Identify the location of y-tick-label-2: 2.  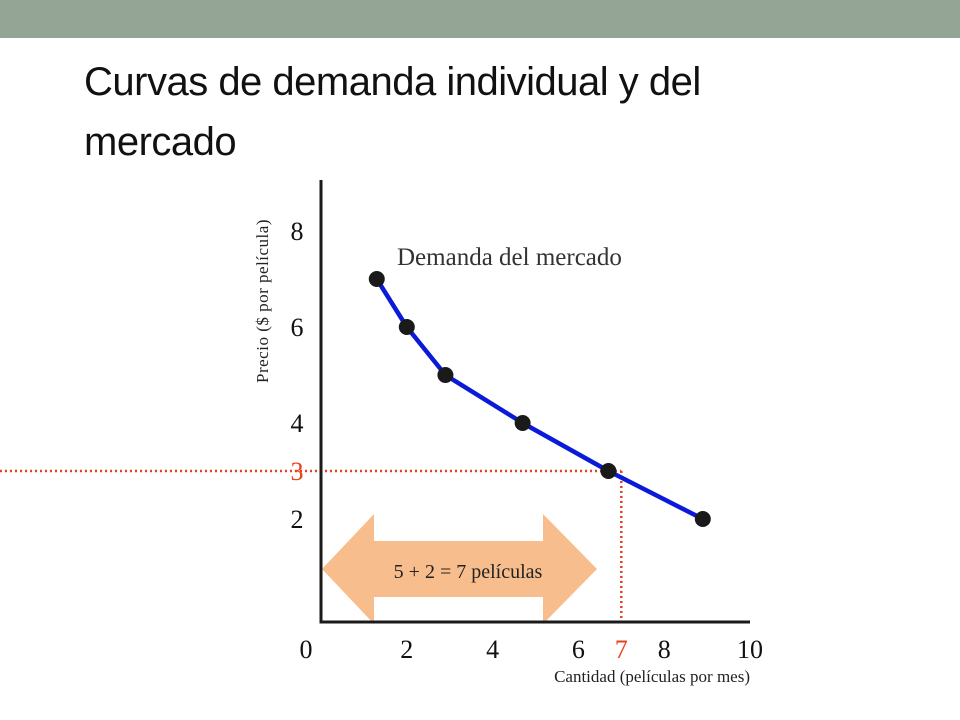
(297, 519).